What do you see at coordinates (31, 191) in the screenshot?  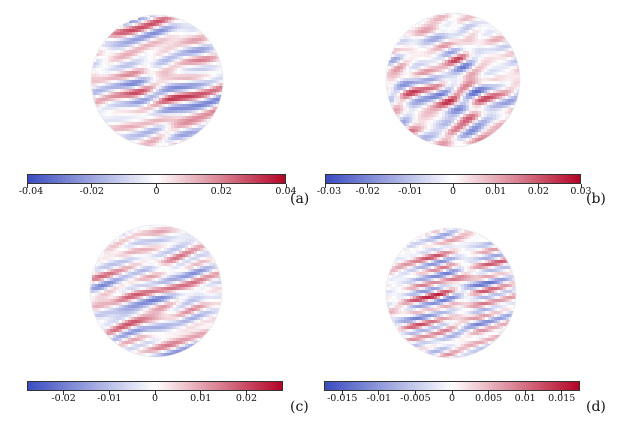 I see `colorbar-tick-label: -0.04` at bounding box center [31, 191].